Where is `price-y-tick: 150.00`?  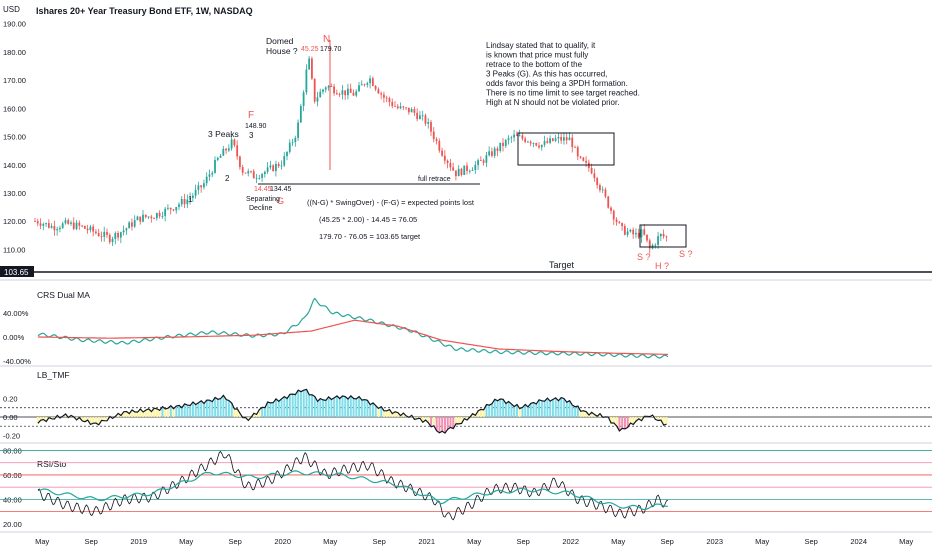
price-y-tick: 150.00 is located at coordinates (14, 137).